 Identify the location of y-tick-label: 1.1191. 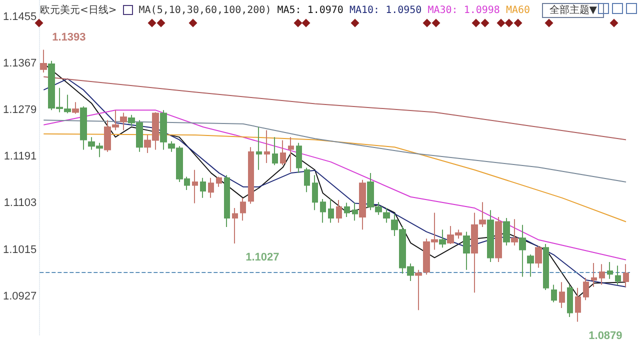
(20, 156).